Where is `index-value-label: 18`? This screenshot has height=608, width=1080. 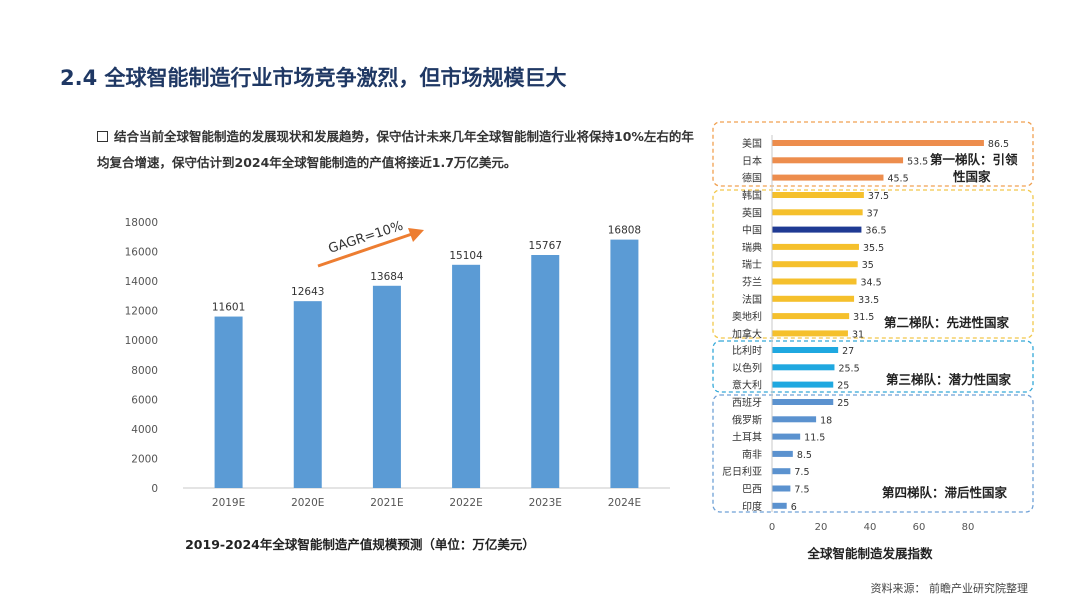 index-value-label: 18 is located at coordinates (826, 420).